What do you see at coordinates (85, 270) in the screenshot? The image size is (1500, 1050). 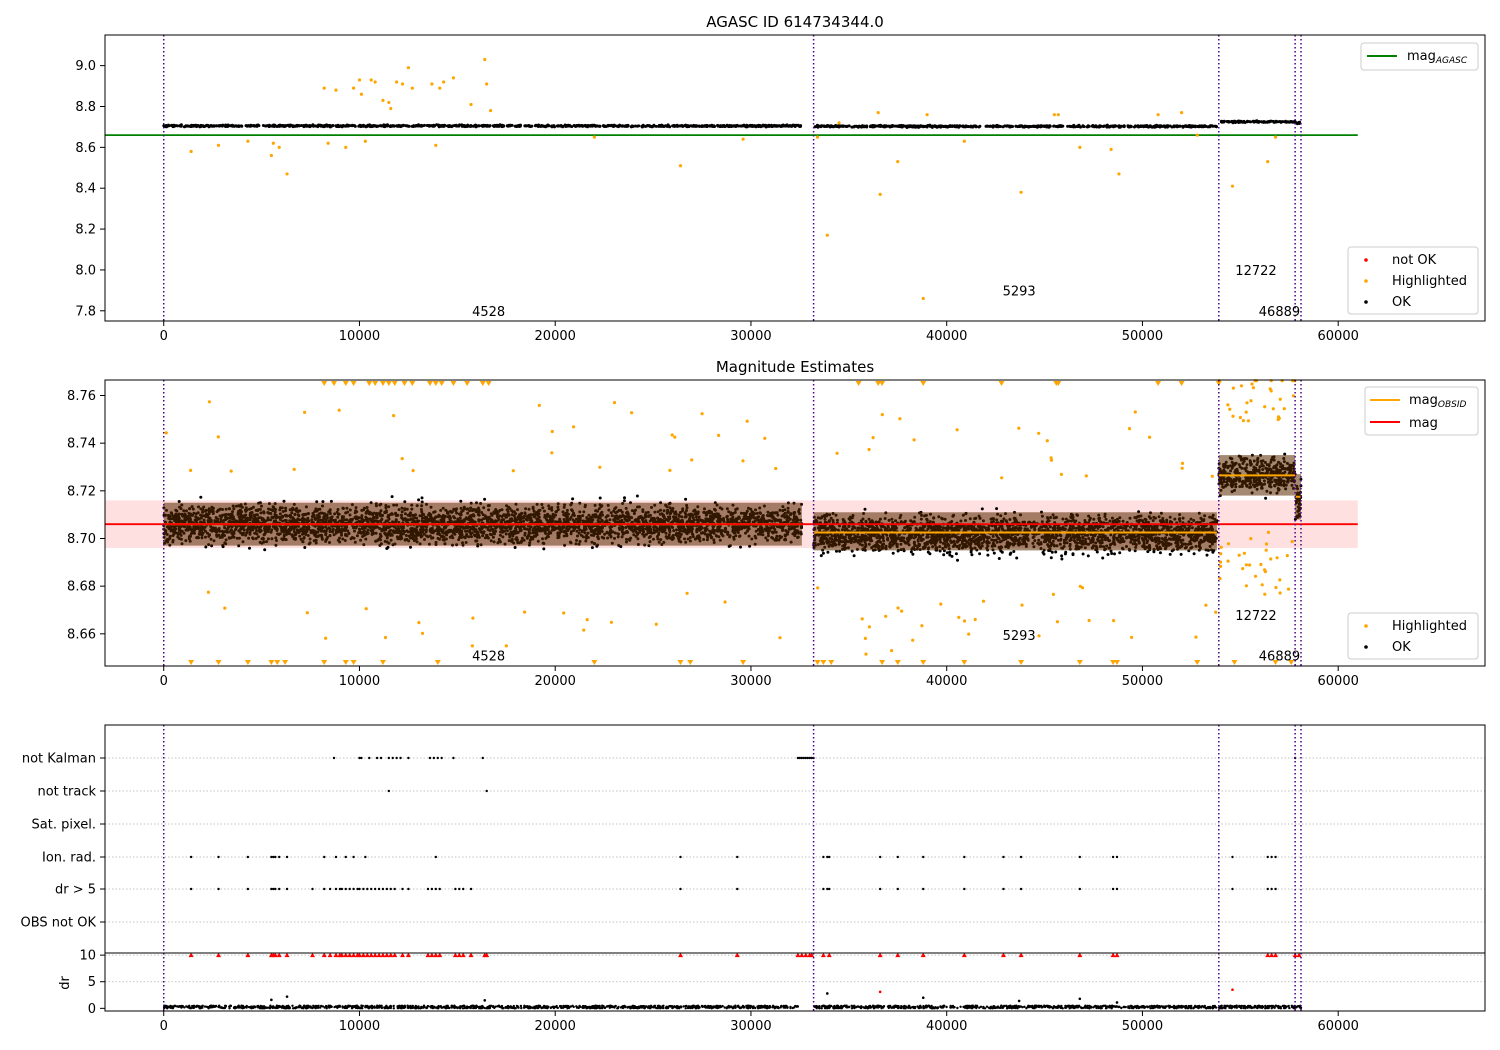 I see `y-tick-label: 8.0` at bounding box center [85, 270].